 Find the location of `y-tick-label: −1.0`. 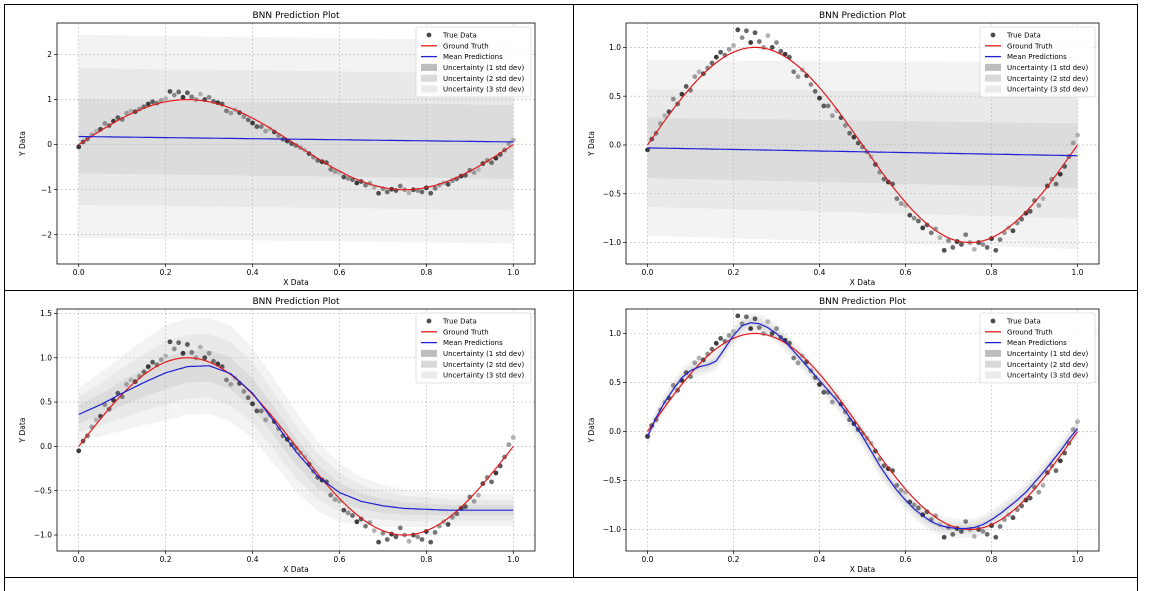

y-tick-label: −1.0 is located at coordinates (612, 242).